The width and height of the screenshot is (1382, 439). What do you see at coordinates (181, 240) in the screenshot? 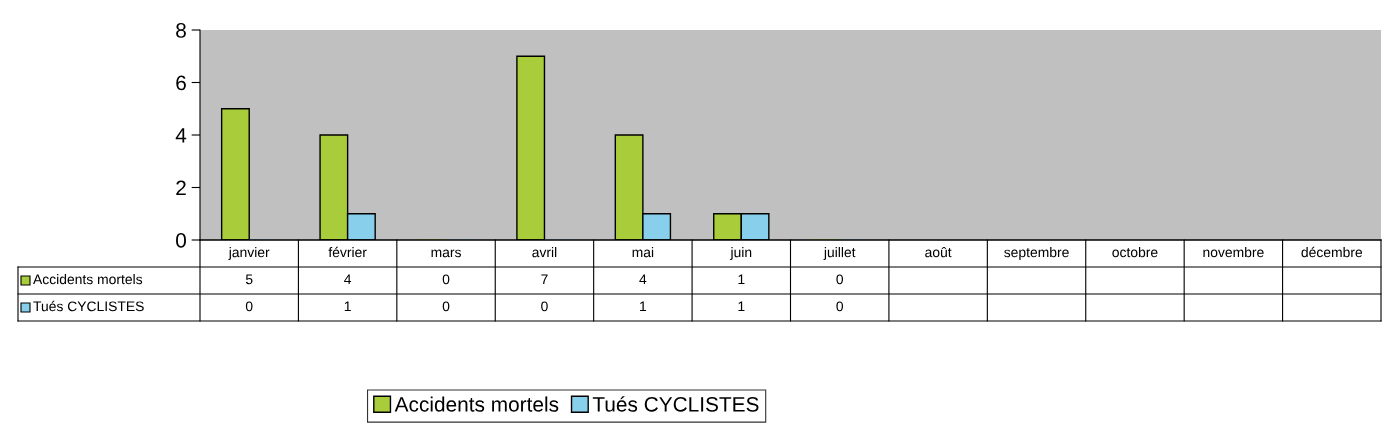
I see `y-tick-label: 0` at bounding box center [181, 240].